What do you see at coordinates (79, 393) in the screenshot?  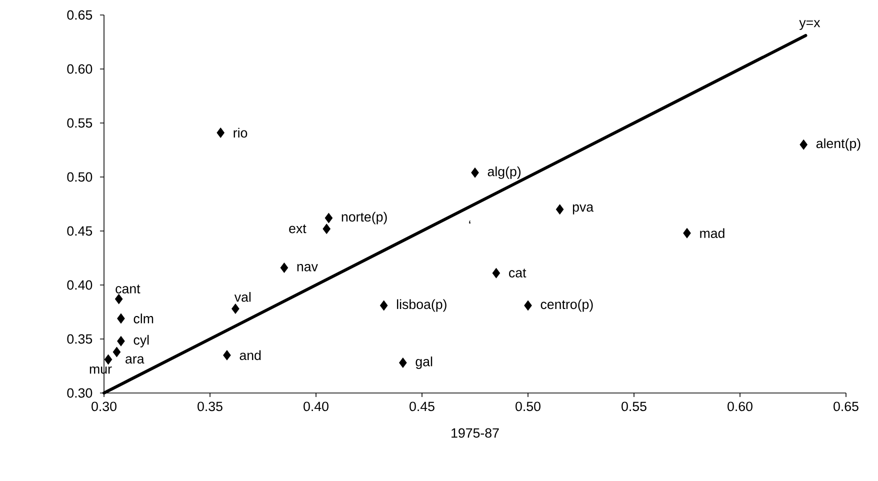 I see `y-tick-label: 0.30` at bounding box center [79, 393].